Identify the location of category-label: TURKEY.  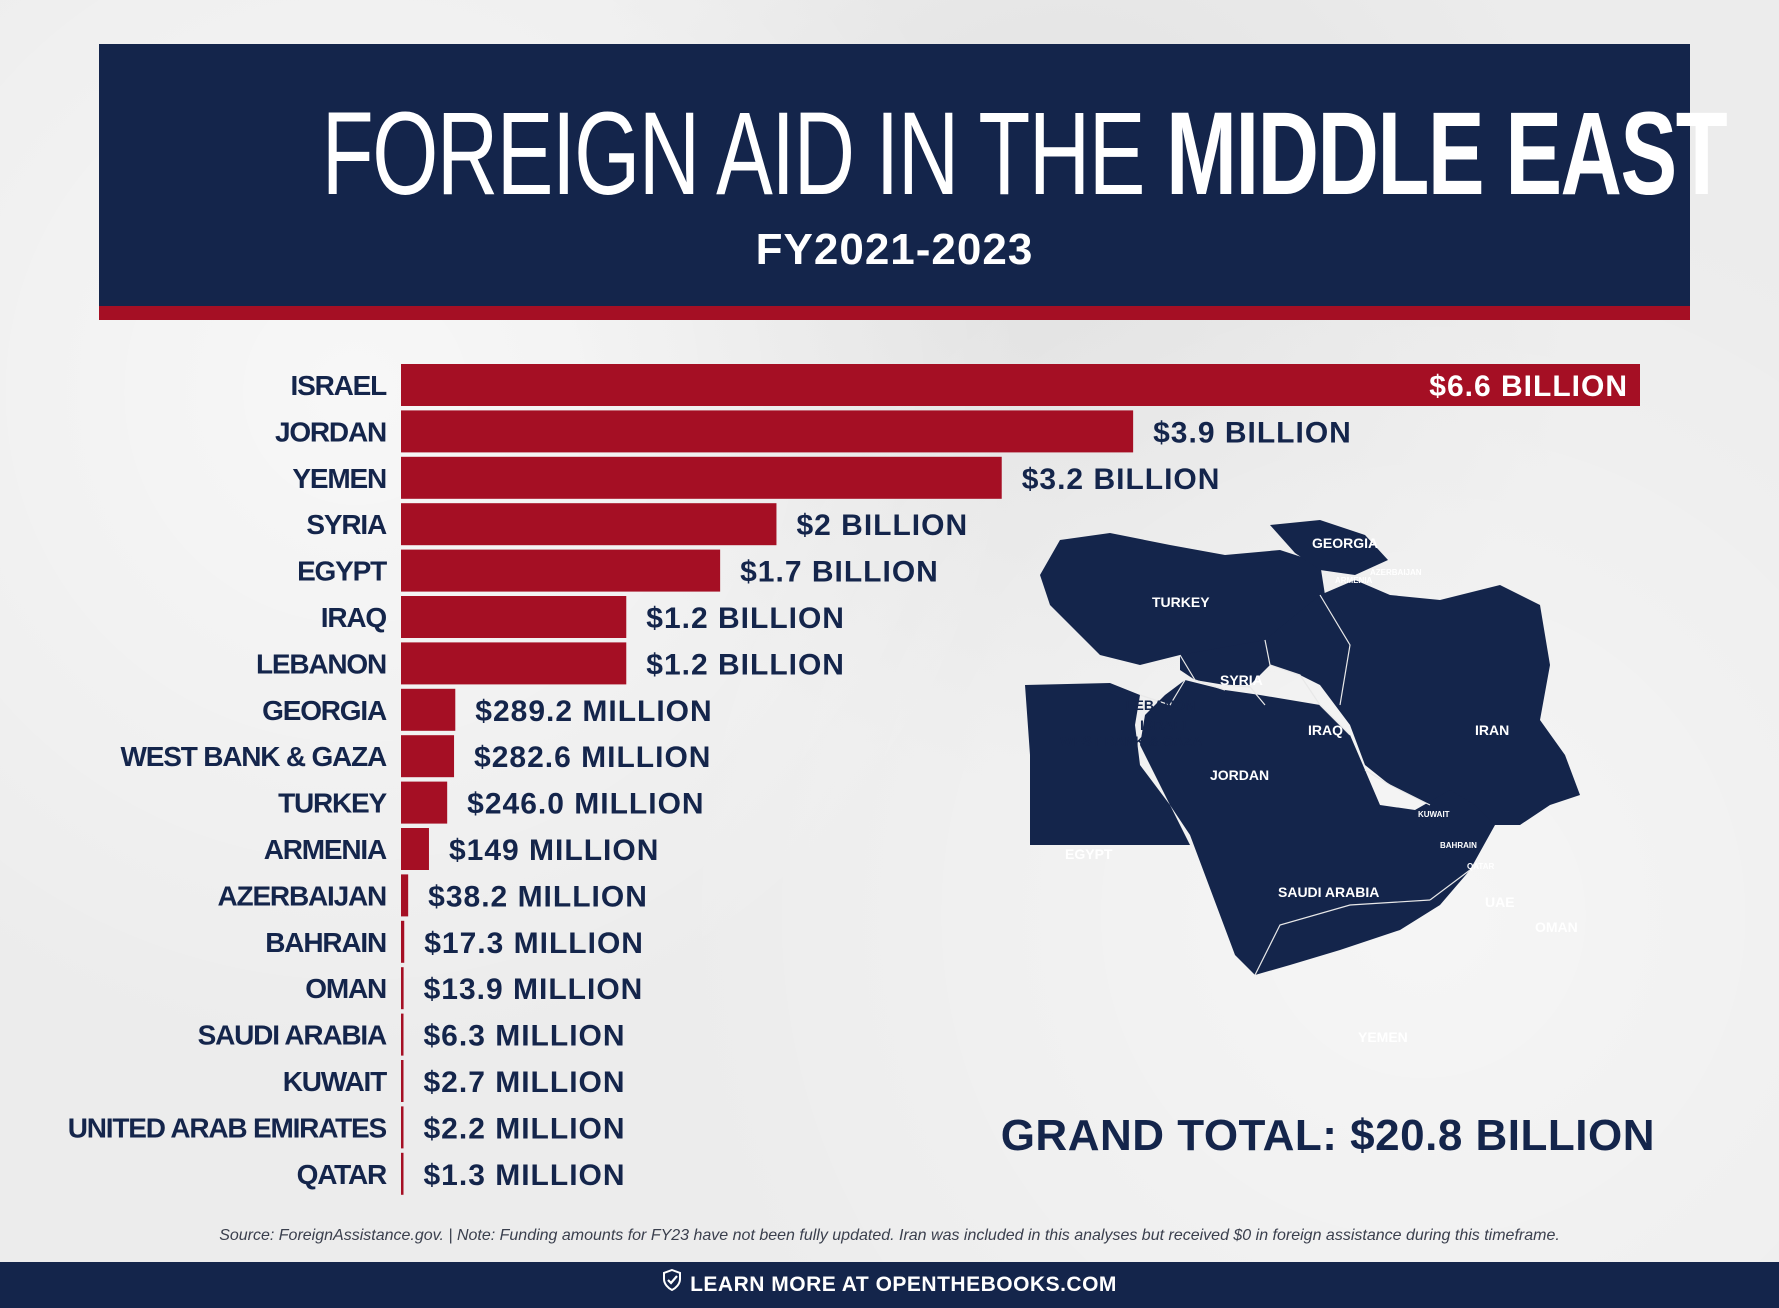
(332, 803).